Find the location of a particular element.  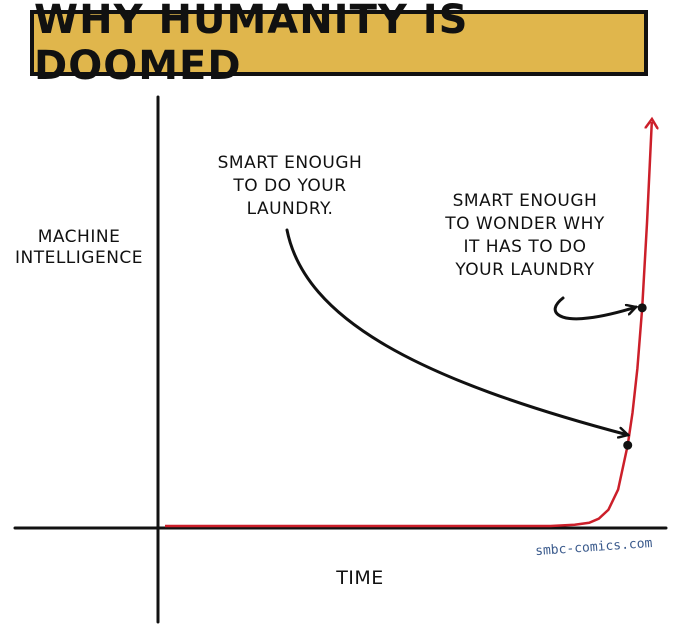

y-axis-label-line-2: INTELLIGENCE is located at coordinates (79, 258).